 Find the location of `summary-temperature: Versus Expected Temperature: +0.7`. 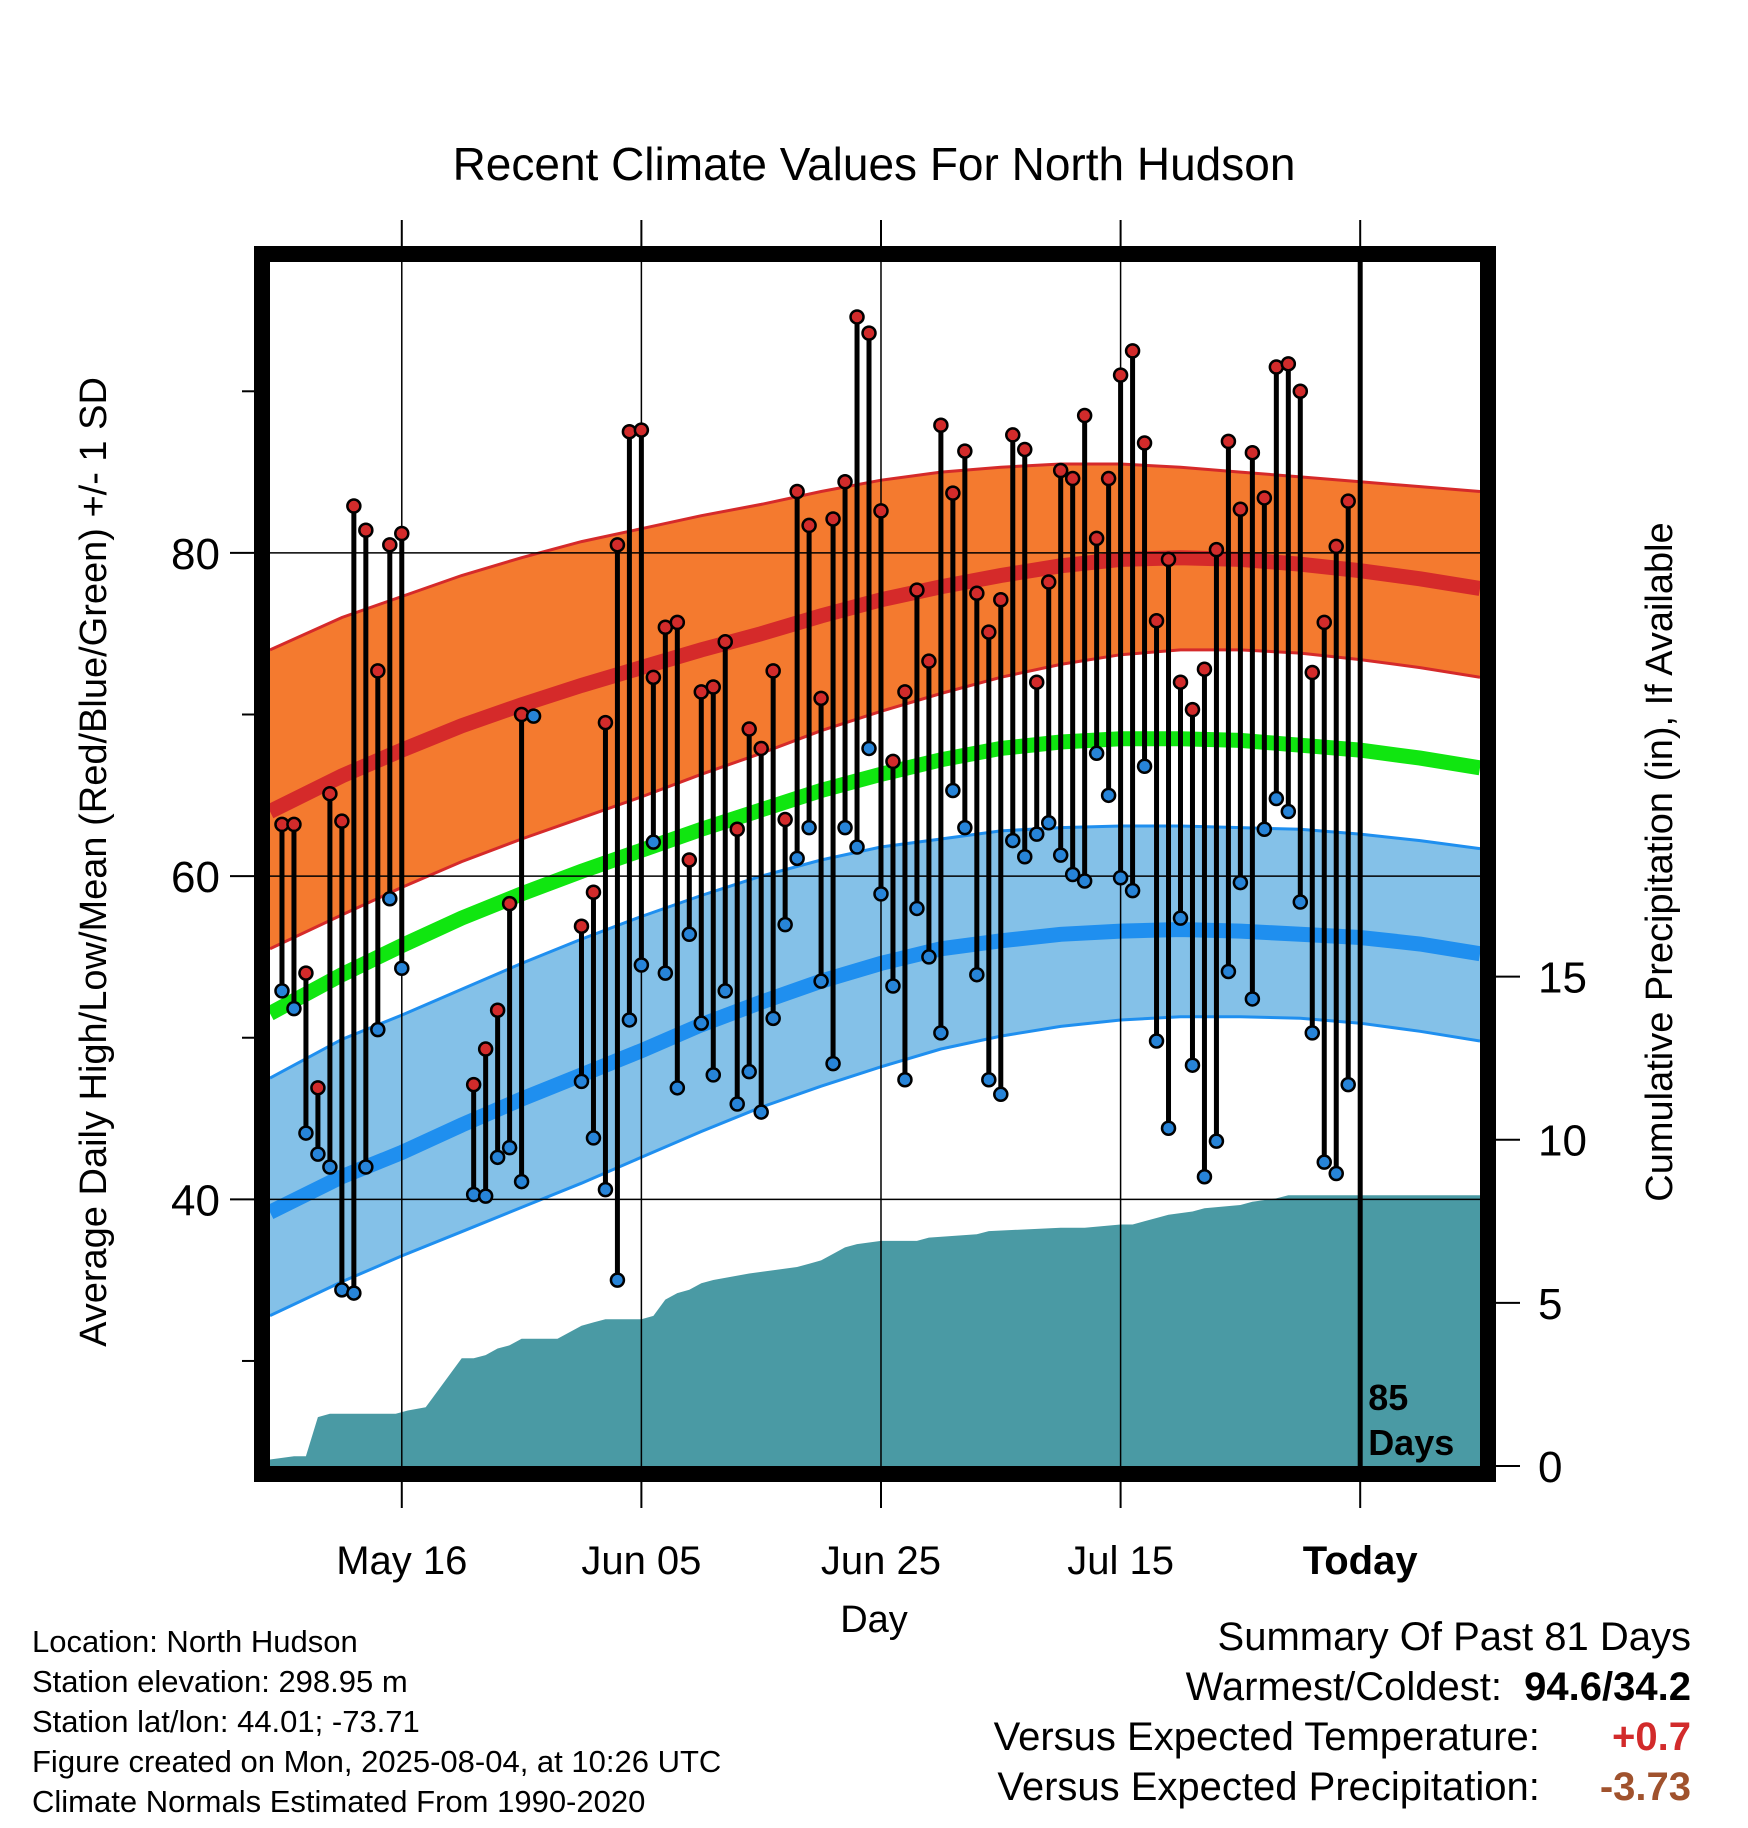

summary-temperature: Versus Expected Temperature: +0.7 is located at coordinates (1342, 1737).